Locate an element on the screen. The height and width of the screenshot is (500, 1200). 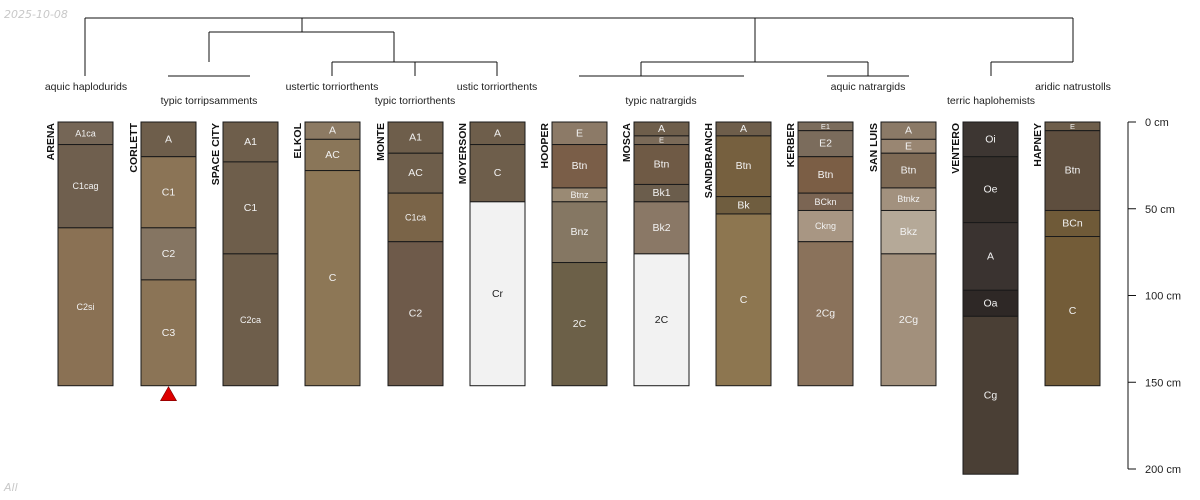
horizon-a is located at coordinates (168, 139).